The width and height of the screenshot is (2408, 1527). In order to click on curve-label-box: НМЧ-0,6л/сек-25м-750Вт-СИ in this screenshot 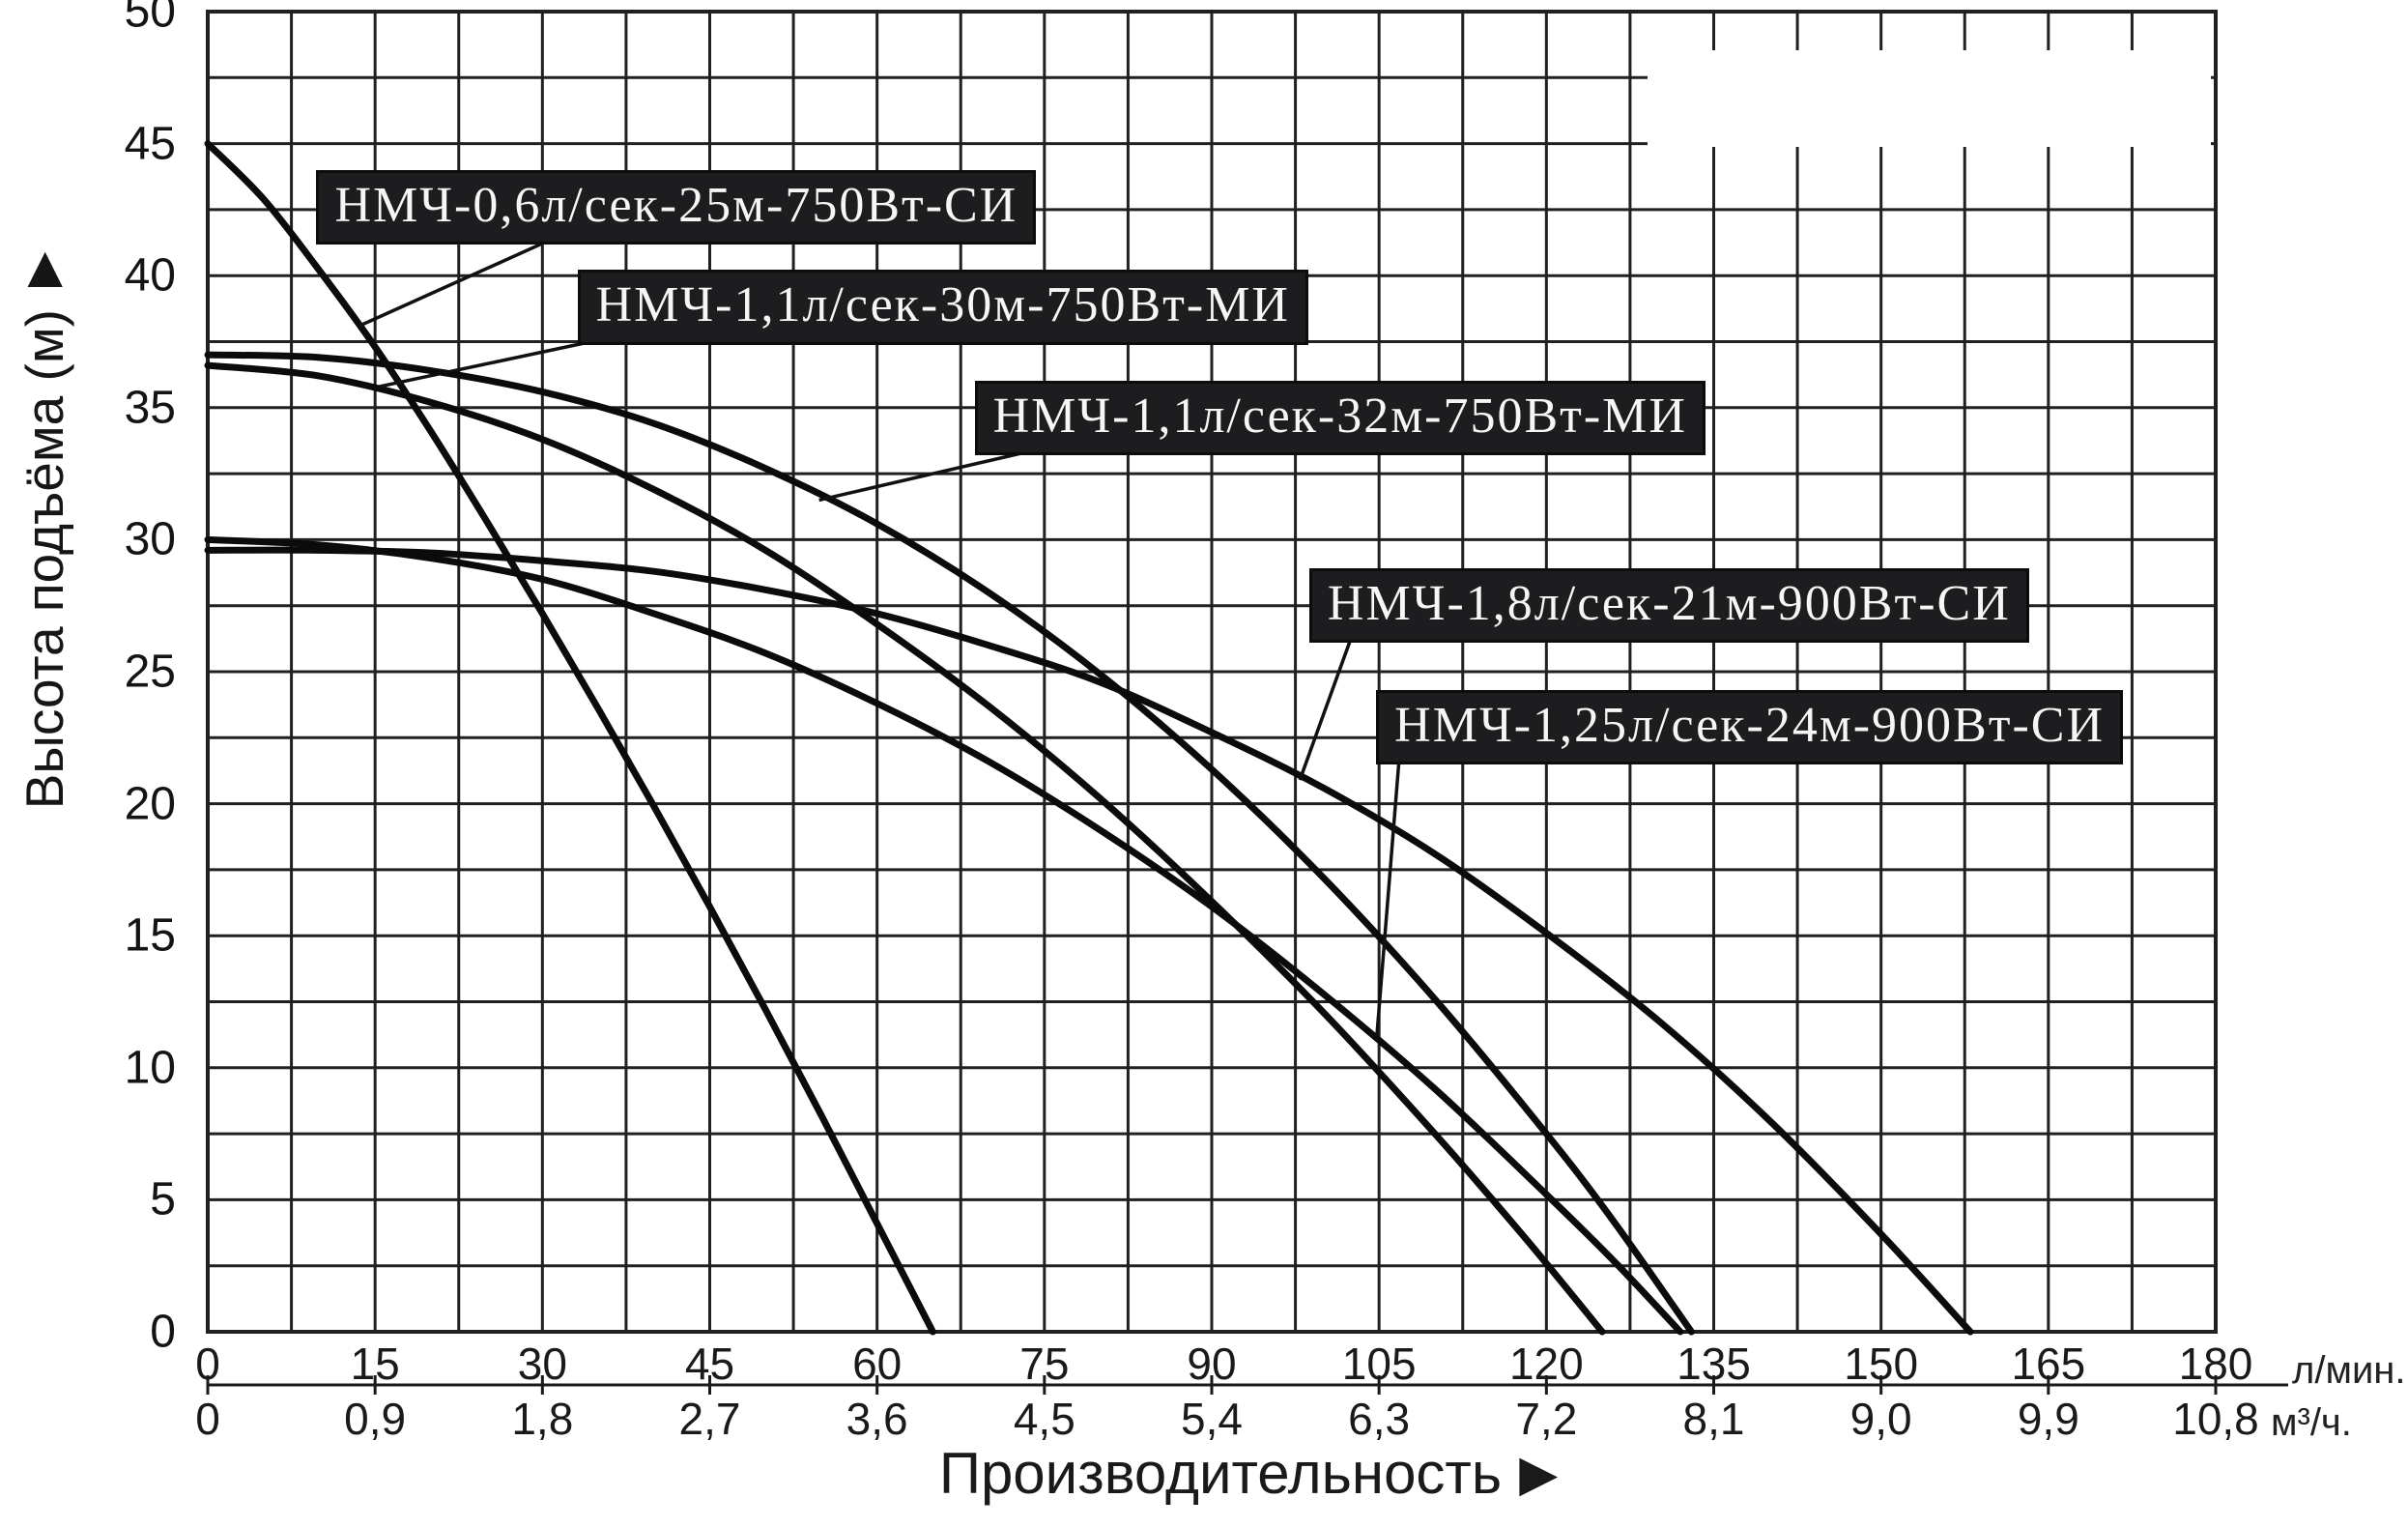, I will do `click(676, 207)`.